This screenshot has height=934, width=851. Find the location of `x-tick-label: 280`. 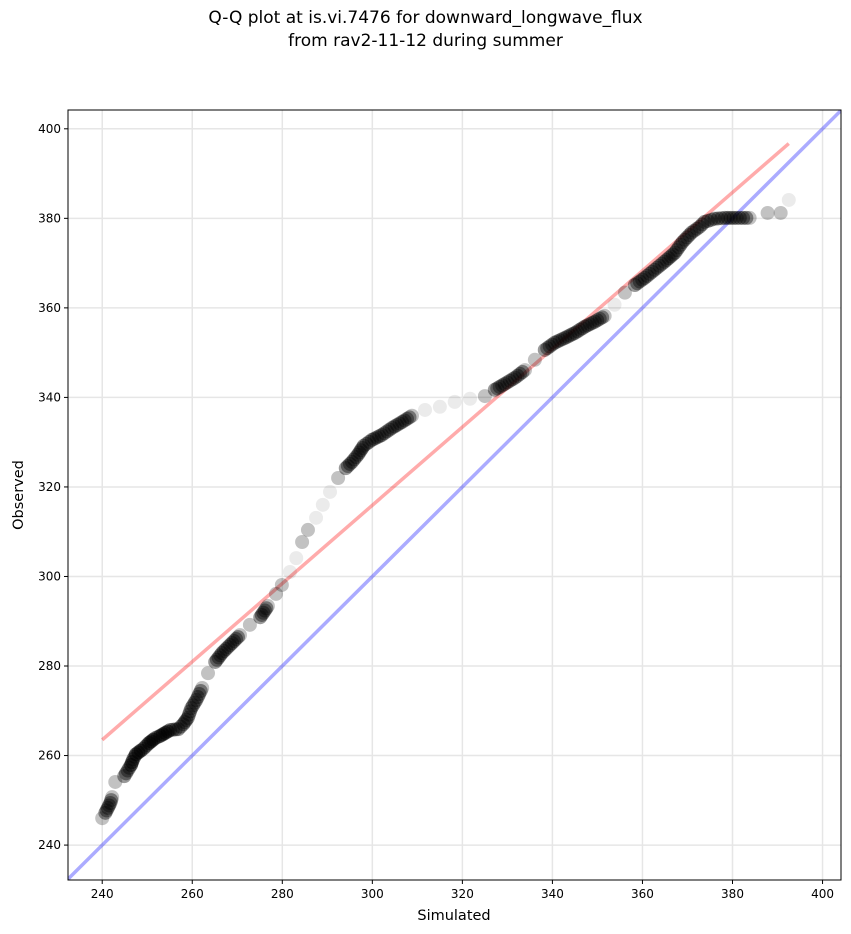

x-tick-label: 280 is located at coordinates (282, 894).